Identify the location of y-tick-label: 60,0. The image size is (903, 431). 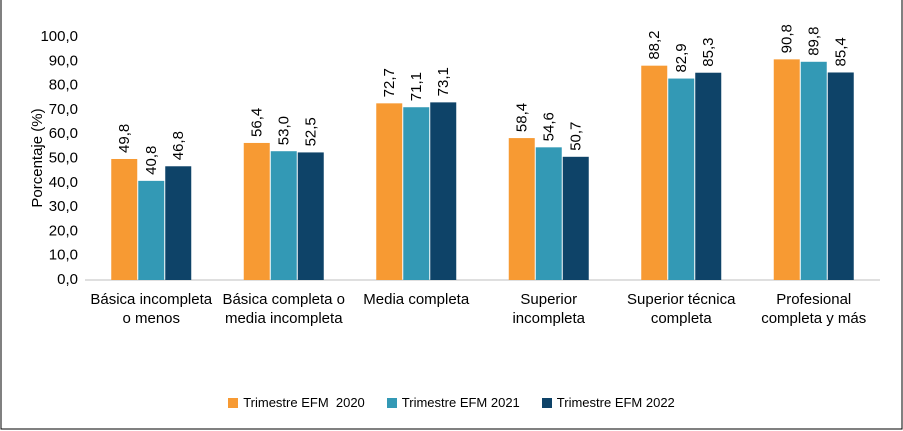
(63, 133).